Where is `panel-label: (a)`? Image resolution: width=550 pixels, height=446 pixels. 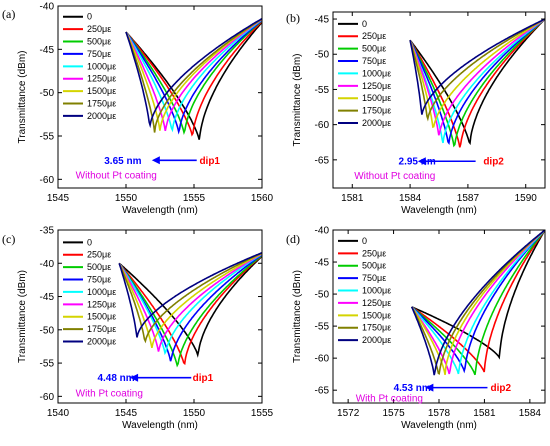 panel-label: (a) is located at coordinates (8, 14).